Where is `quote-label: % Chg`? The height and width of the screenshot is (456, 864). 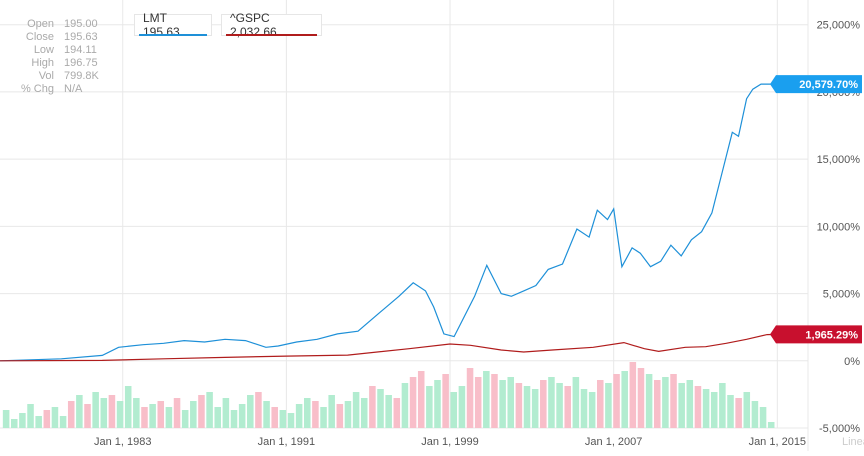
quote-label: % Chg is located at coordinates (37, 89).